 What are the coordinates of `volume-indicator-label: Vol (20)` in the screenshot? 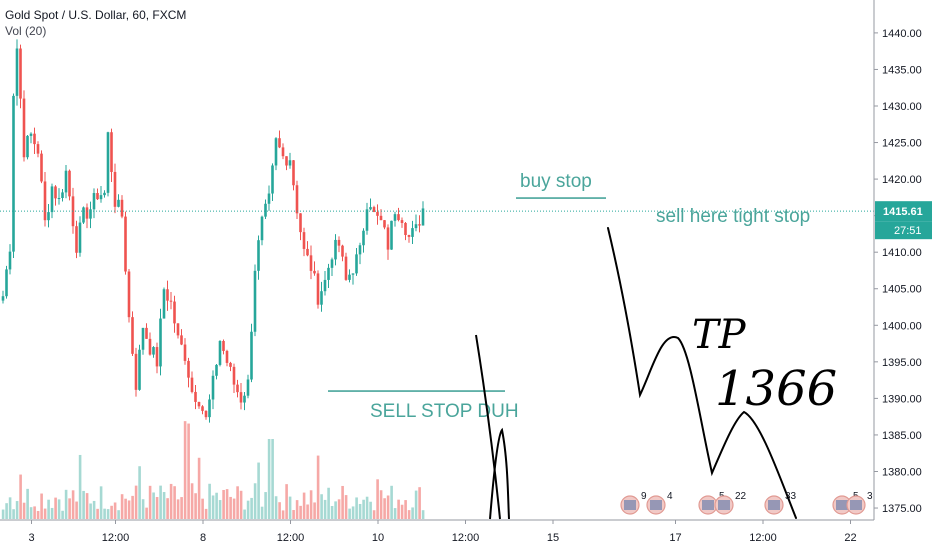 It's located at (26, 31).